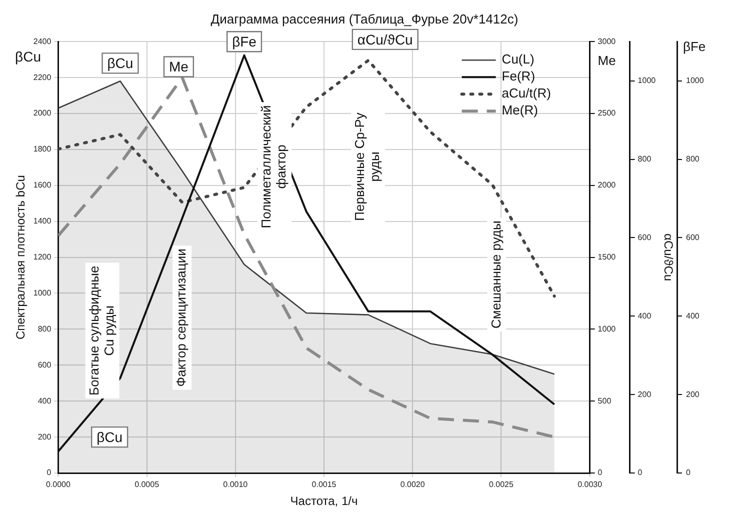  Describe the element at coordinates (590, 485) in the screenshot. I see `x-tick-label: 0.0030` at that location.